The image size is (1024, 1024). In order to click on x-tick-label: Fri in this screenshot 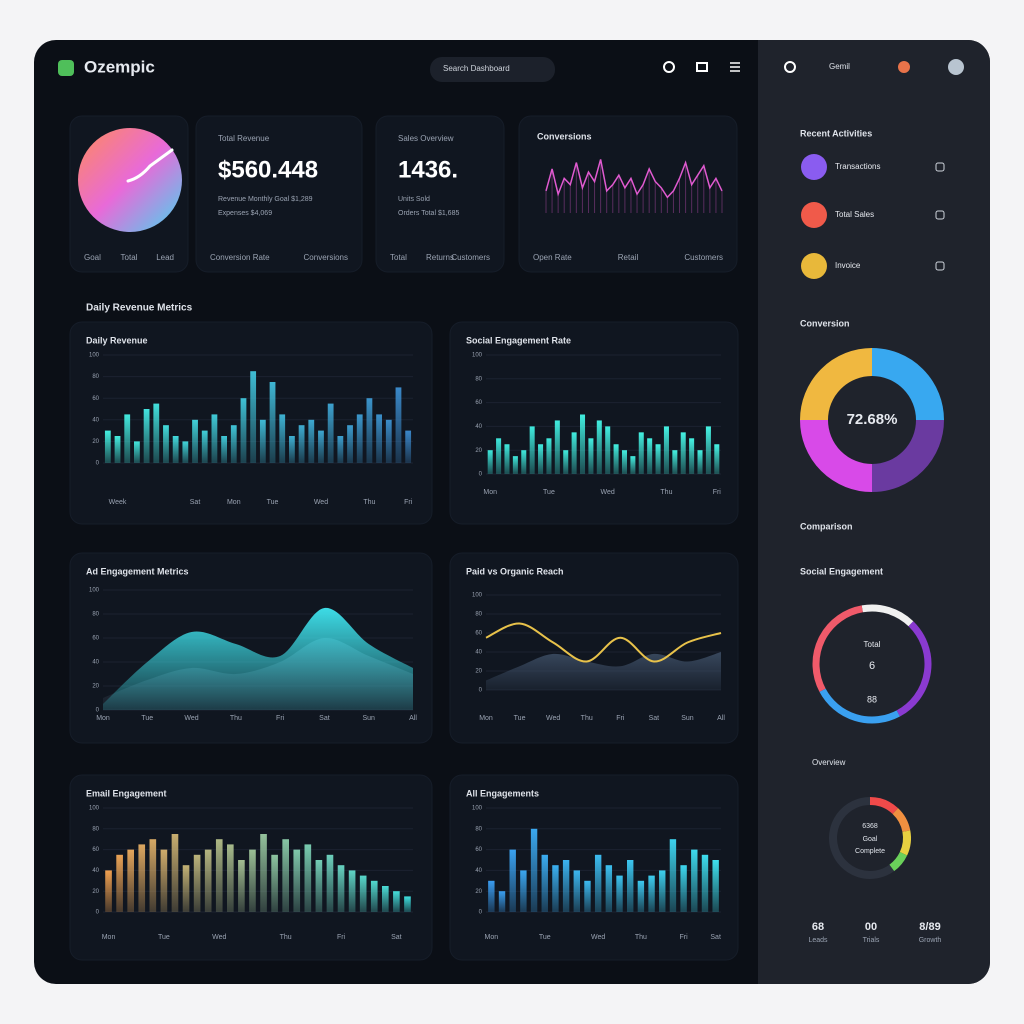, I will do `click(280, 718)`.